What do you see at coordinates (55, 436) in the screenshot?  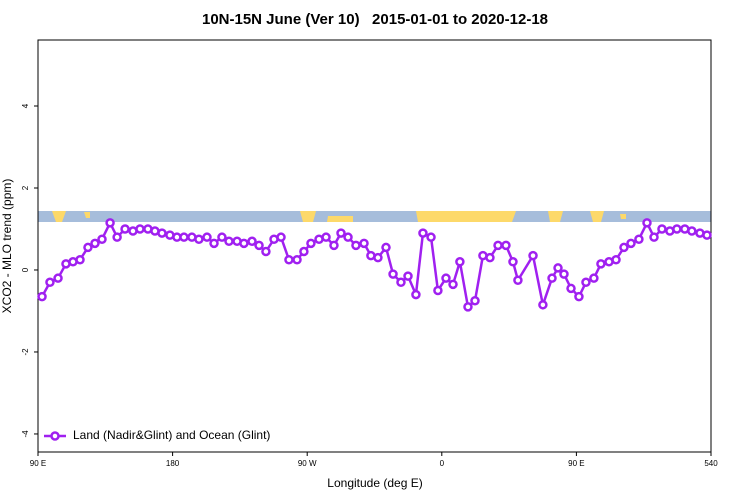 I see `legend-marker` at bounding box center [55, 436].